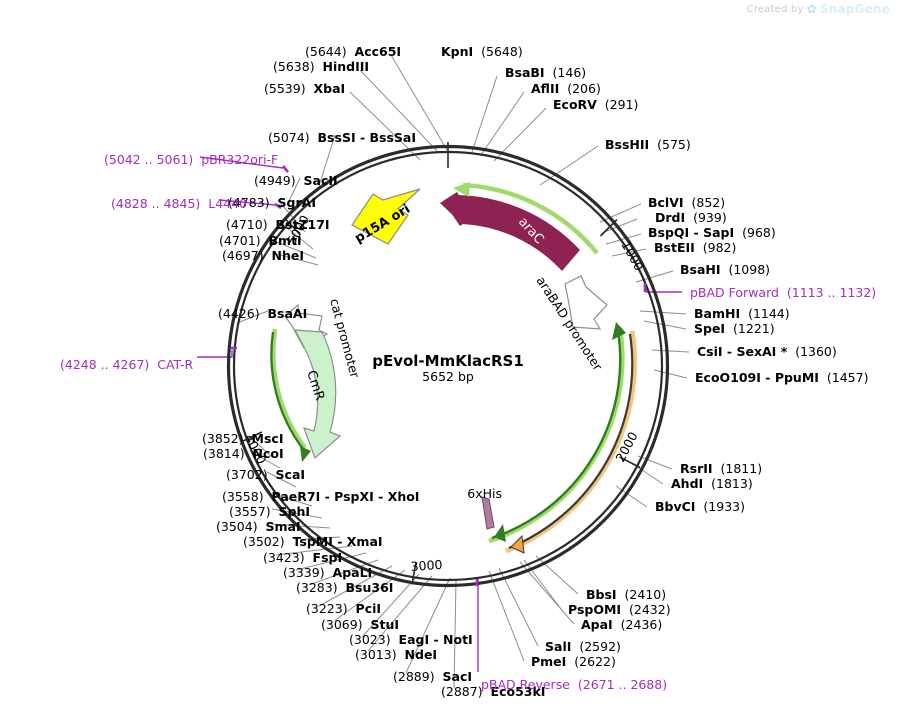 This screenshot has height=710, width=898. Describe the element at coordinates (294, 66) in the screenshot. I see `enzyme-position: (5638)` at that location.